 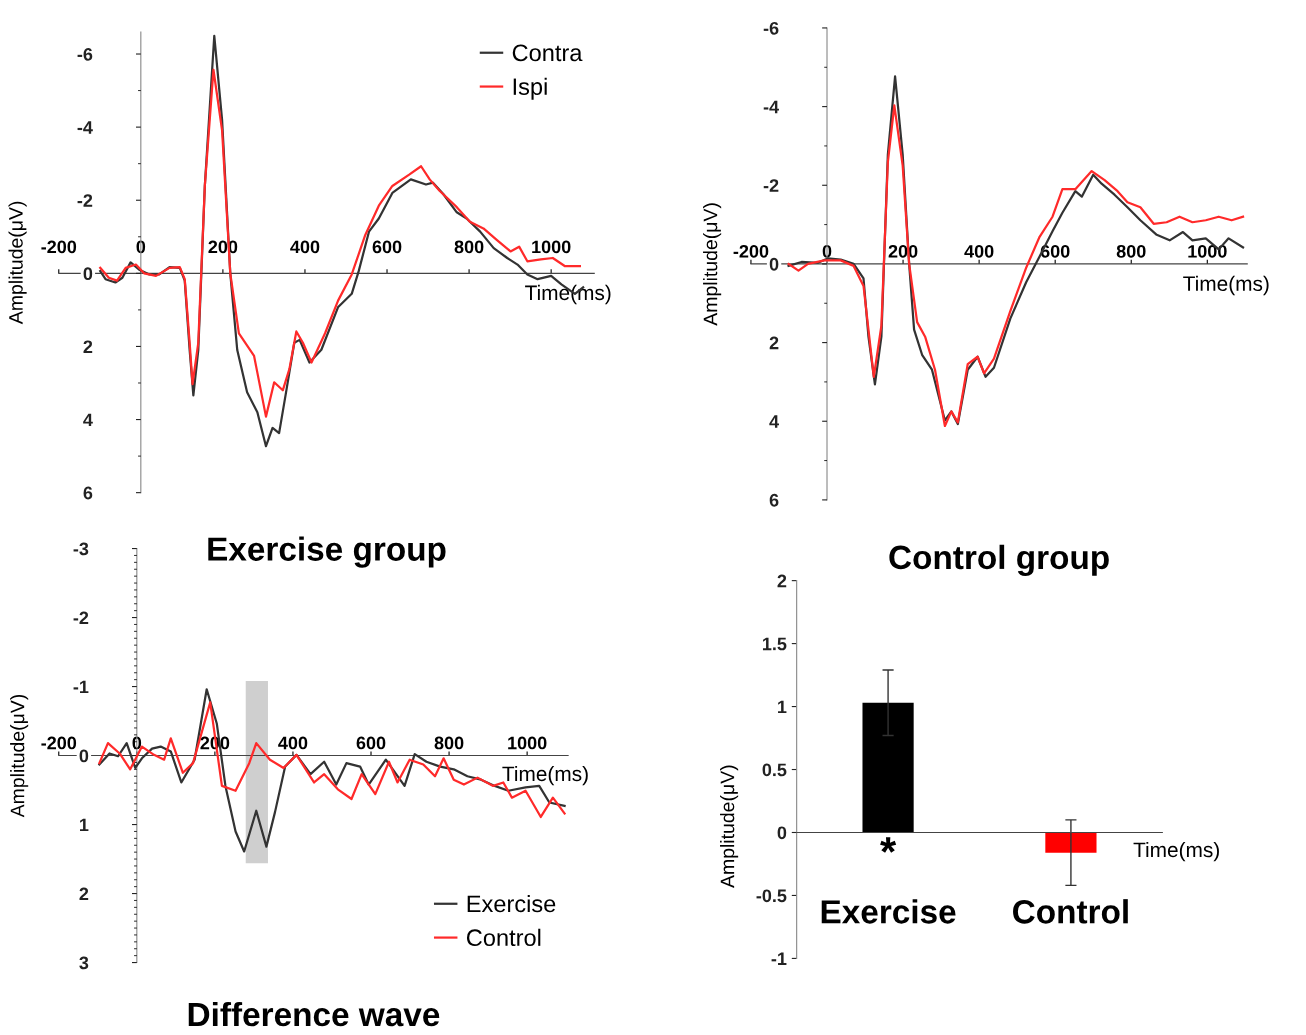 I want to click on y-tick-label: 1.5, so click(x=774, y=644).